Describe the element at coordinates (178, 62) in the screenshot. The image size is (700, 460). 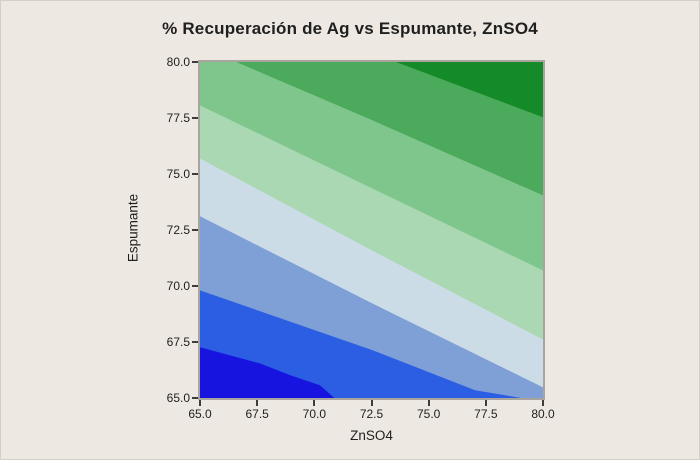
I see `y-tick-label: 80.0` at that location.